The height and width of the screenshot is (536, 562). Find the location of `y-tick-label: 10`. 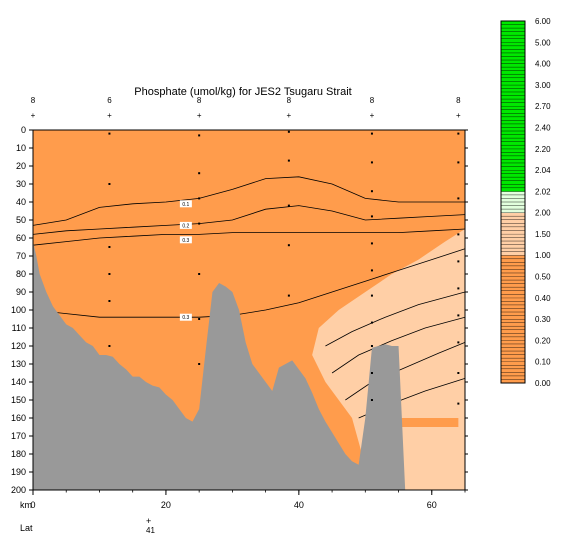

y-tick-label: 10 is located at coordinates (21, 148).